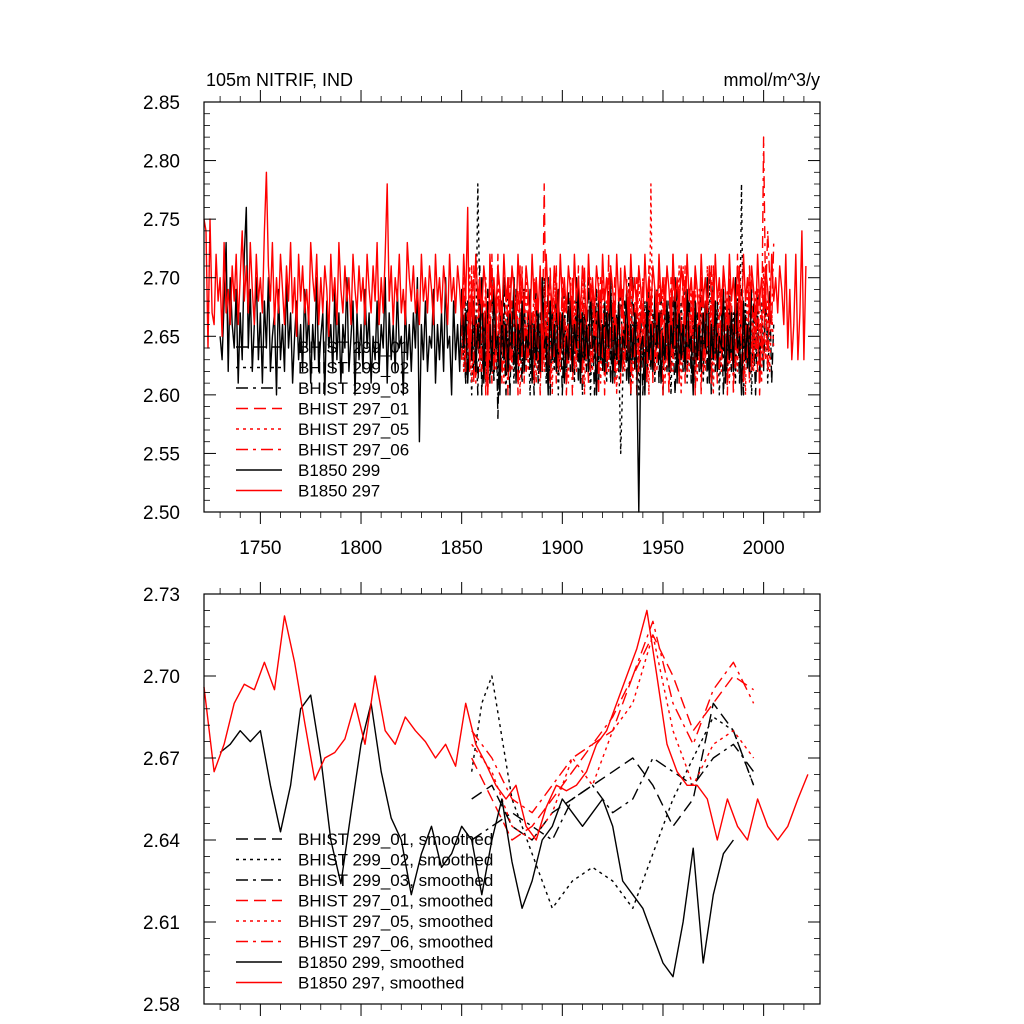  Describe the element at coordinates (395, 839) in the screenshot. I see `legend-label: BHIST 299_01, smoothed` at that location.